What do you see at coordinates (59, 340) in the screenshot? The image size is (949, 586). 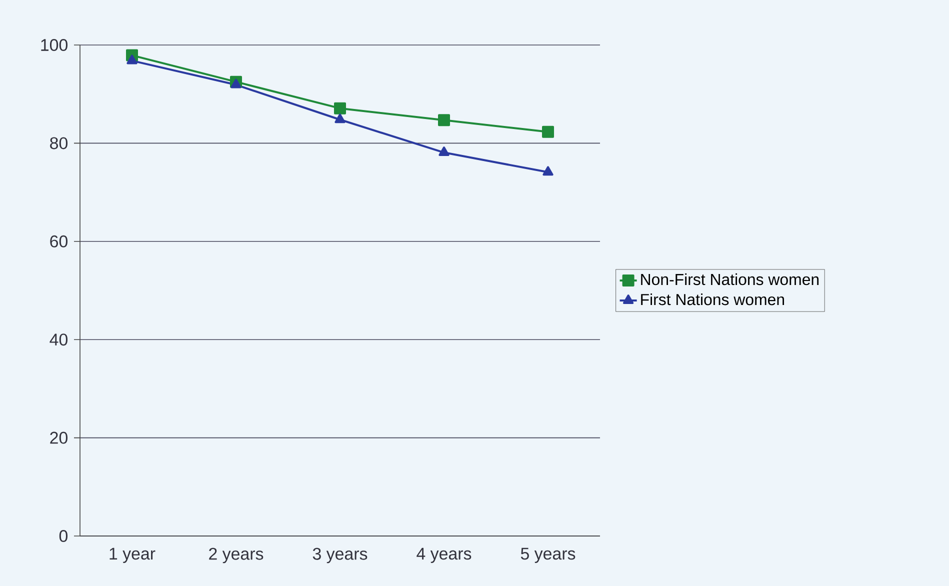 I see `y-tick-label: 40` at bounding box center [59, 340].